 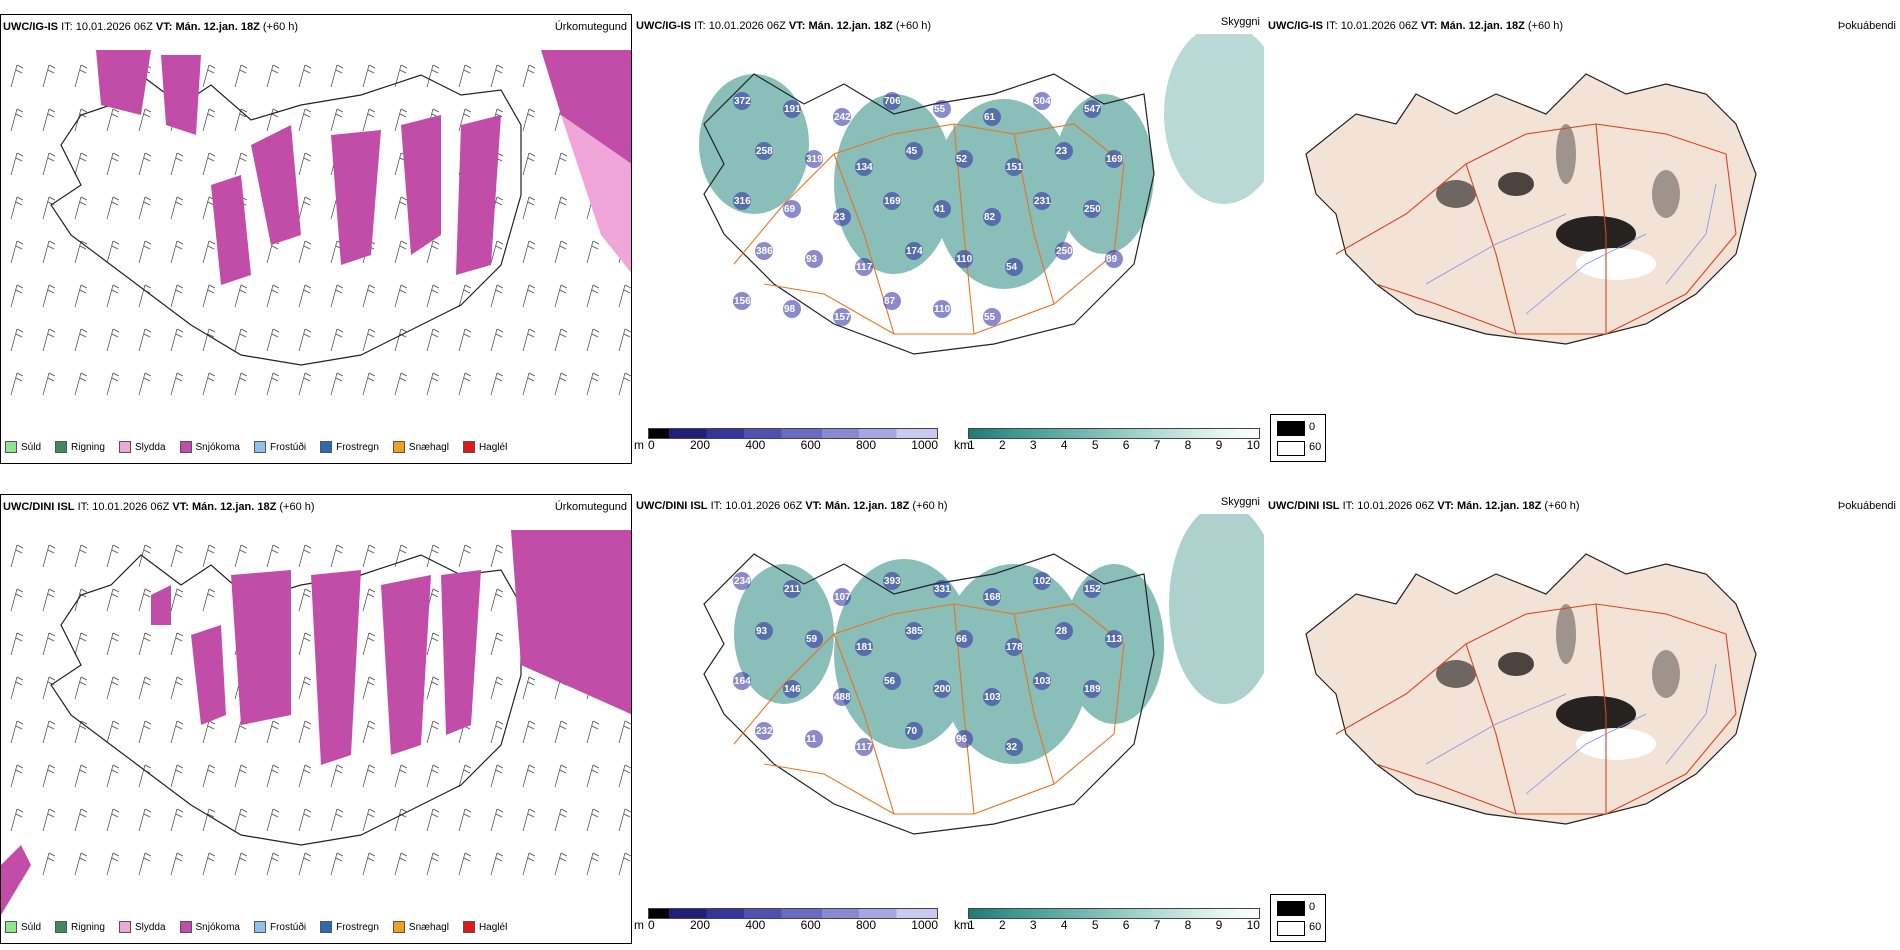 I want to click on fog-shading, so click(x=1558, y=668).